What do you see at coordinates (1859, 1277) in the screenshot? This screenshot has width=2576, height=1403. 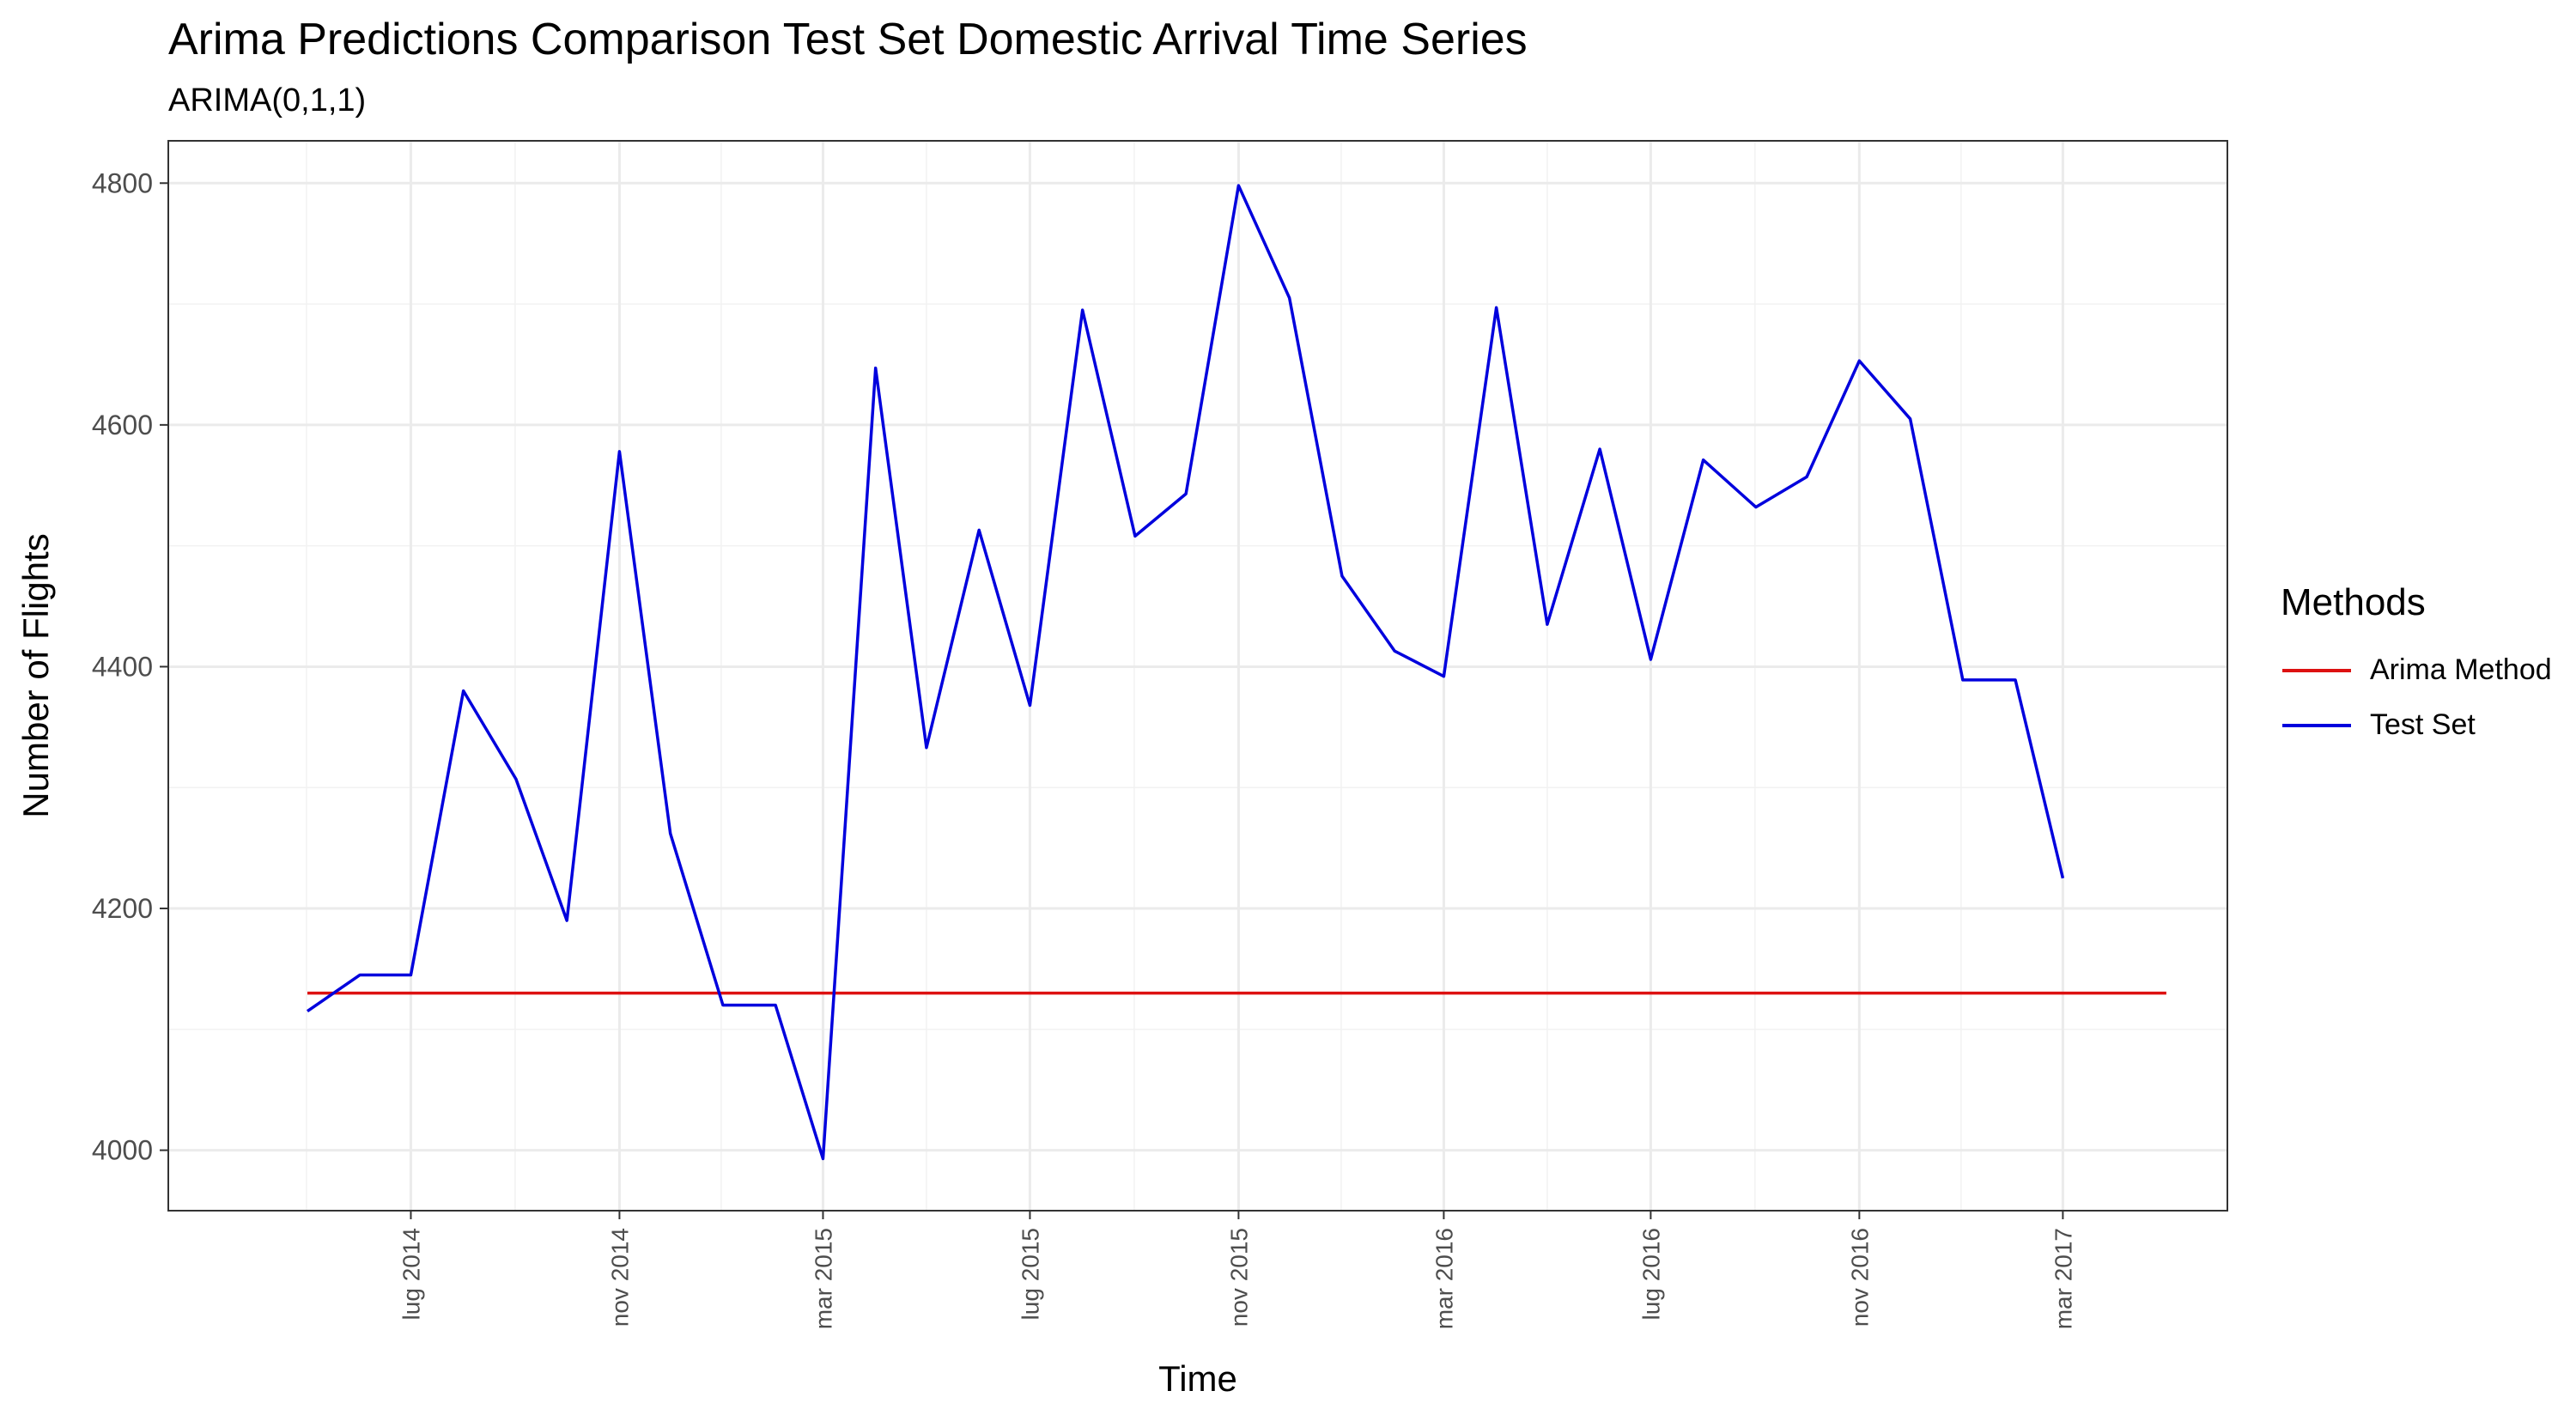 I see `x-tick-label: nov 2016` at bounding box center [1859, 1277].